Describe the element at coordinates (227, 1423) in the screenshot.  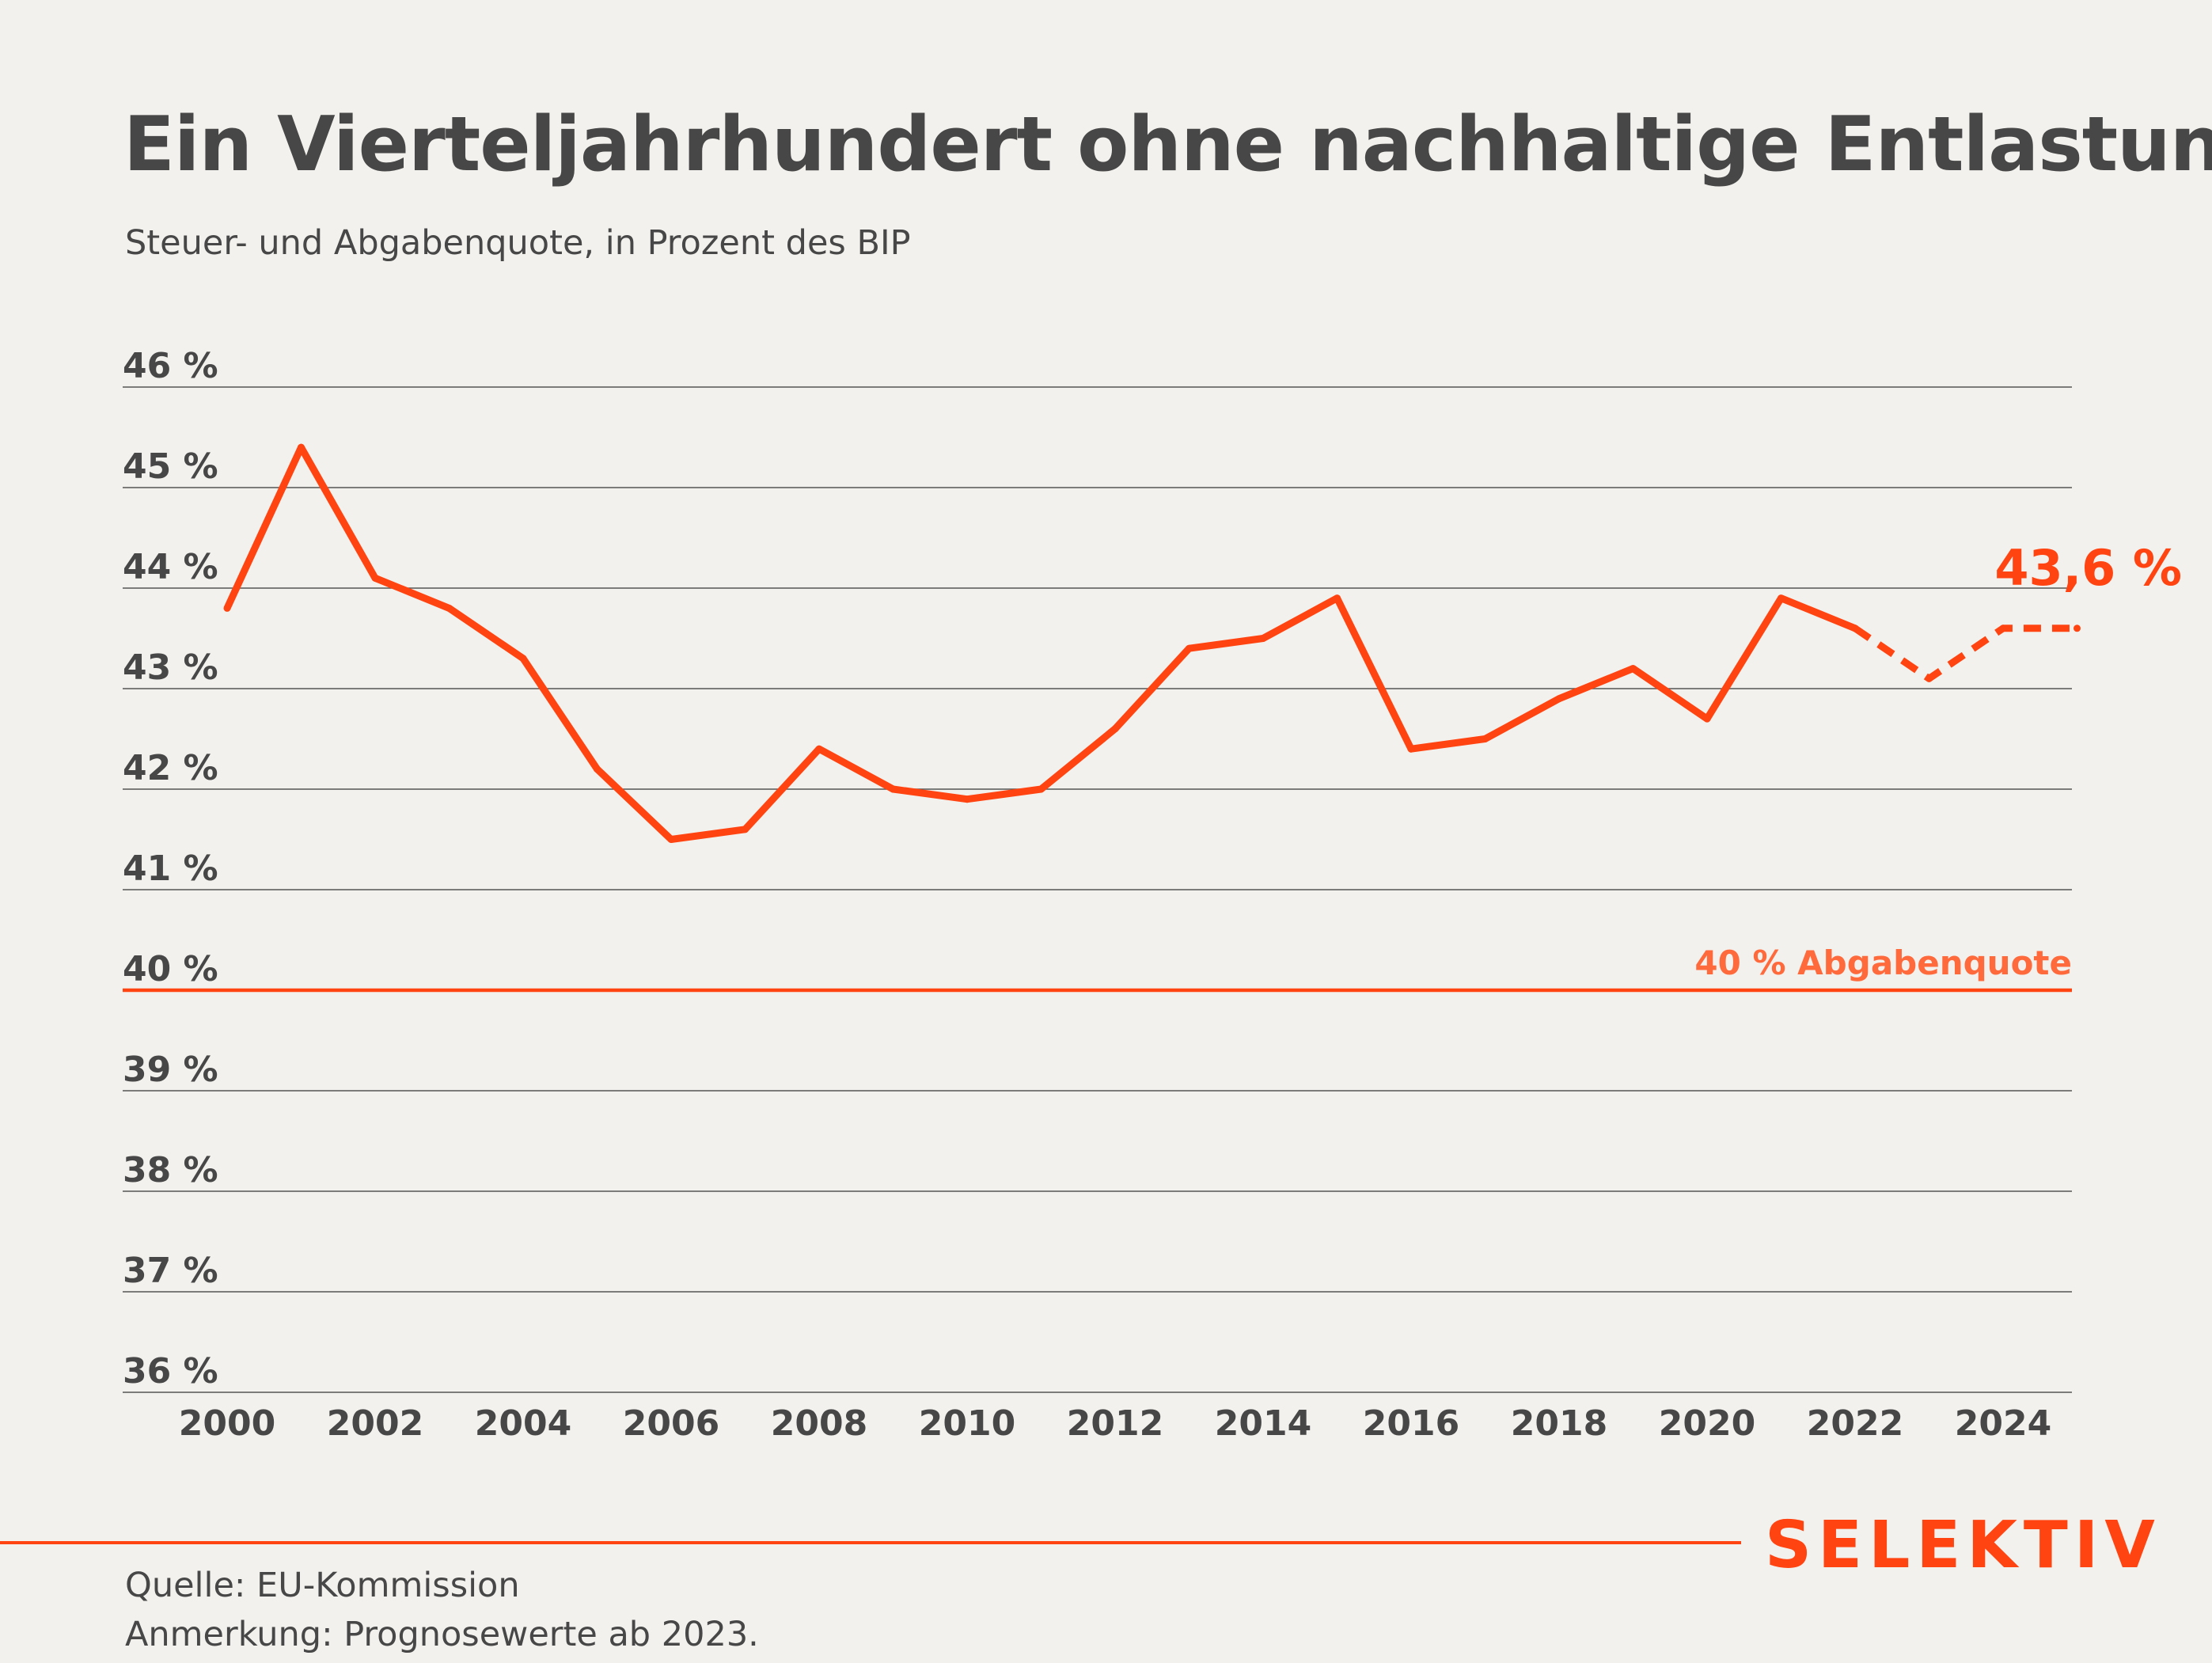
I see `x-tick-label: 2000` at that location.